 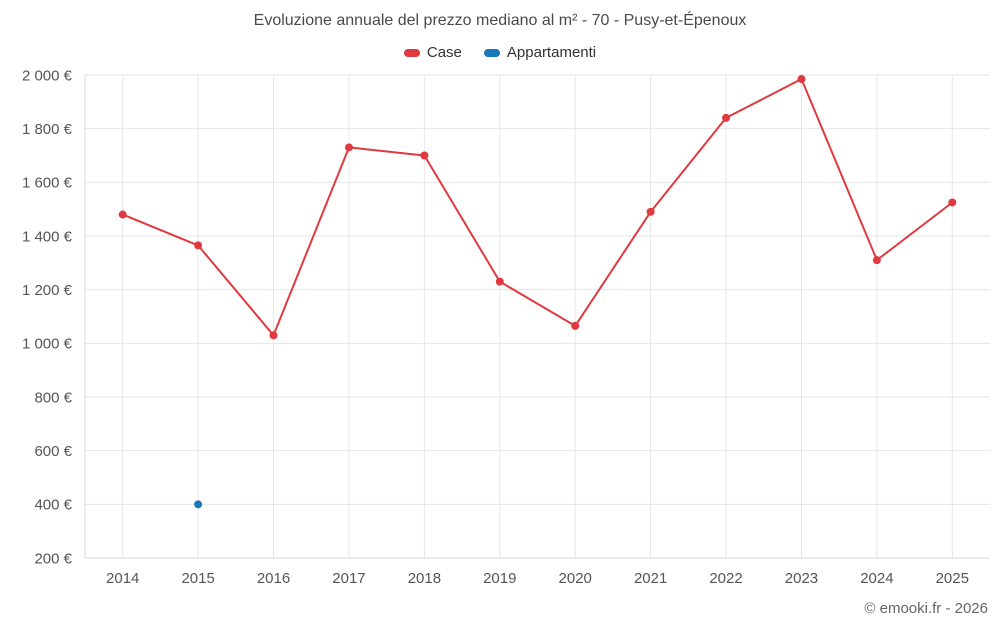 What do you see at coordinates (53, 397) in the screenshot?
I see `y-tick-label: 800 €` at bounding box center [53, 397].